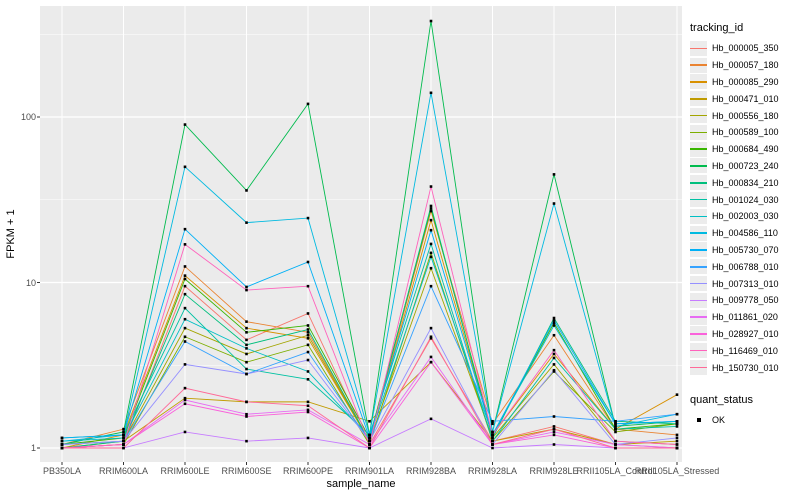  I want to click on quant-status-item: OK, so click(744, 420).